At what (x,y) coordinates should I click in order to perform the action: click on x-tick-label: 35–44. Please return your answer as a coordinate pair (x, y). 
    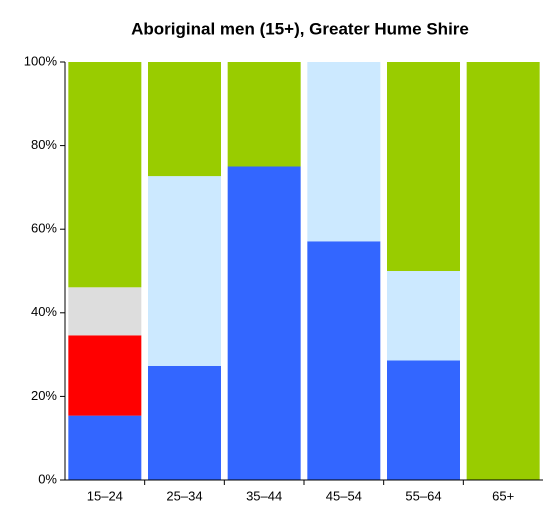
    Looking at the image, I should click on (264, 495).